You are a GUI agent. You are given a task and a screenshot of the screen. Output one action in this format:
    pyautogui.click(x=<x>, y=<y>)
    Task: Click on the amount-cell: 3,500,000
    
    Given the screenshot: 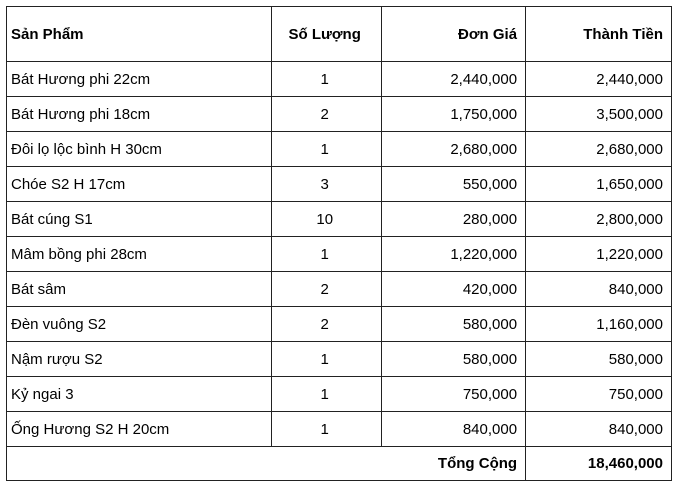 What is the action you would take?
    pyautogui.click(x=598, y=114)
    